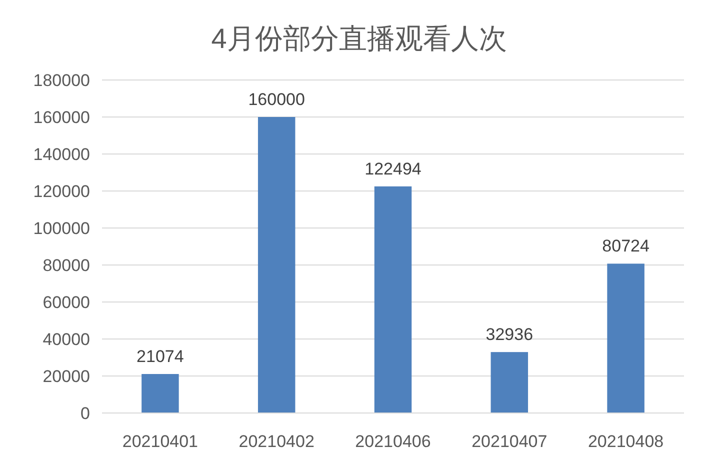 Image resolution: width=718 pixels, height=475 pixels. I want to click on y-tick-label: 40000, so click(66, 339).